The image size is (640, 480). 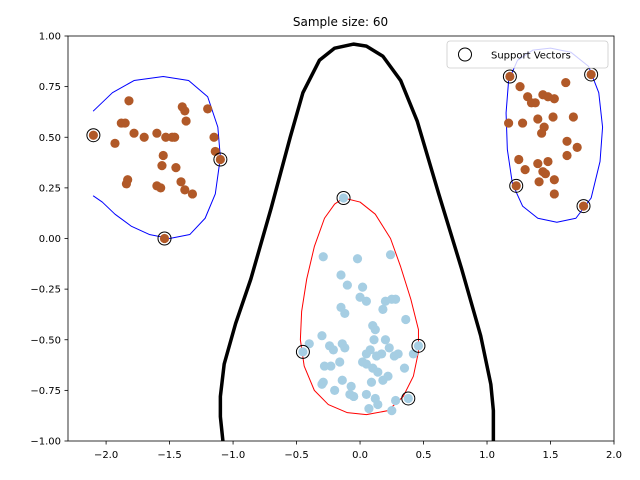 I want to click on y-tick-label: 0.00, so click(x=50, y=239).